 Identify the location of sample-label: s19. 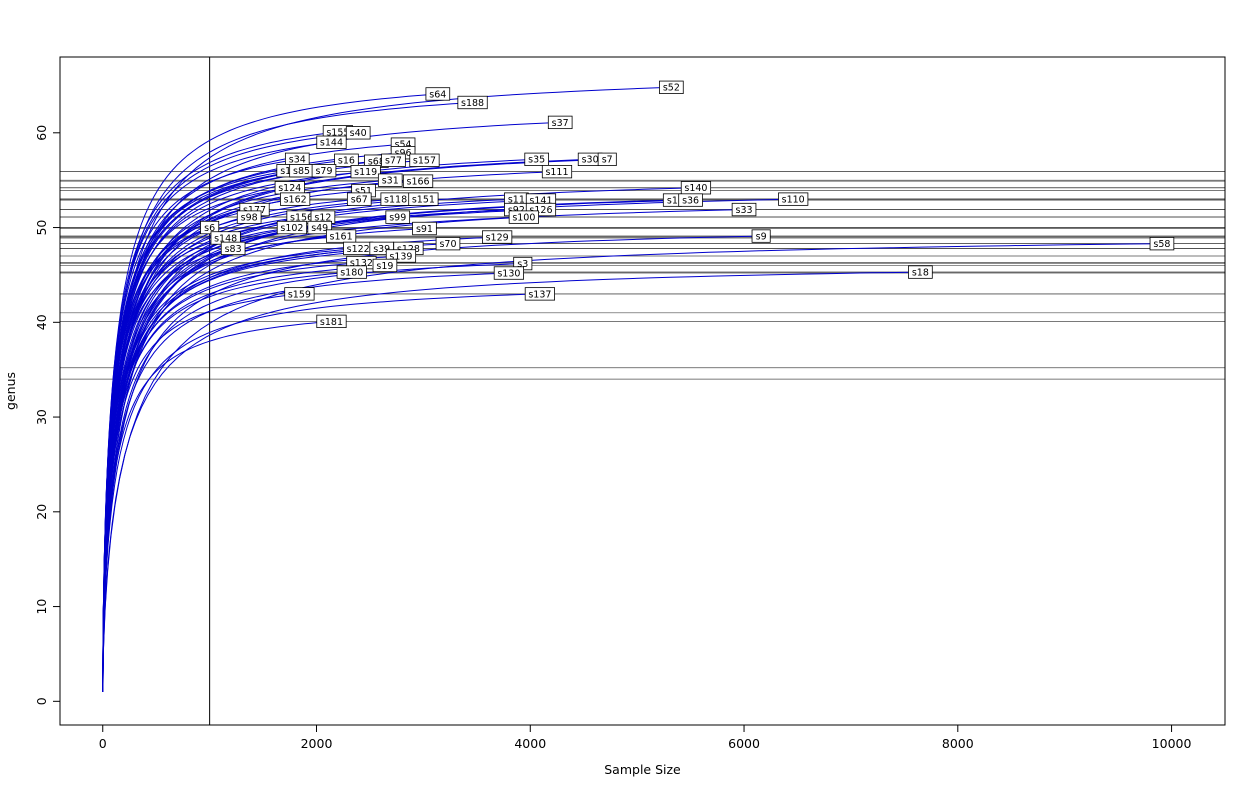
(384, 266).